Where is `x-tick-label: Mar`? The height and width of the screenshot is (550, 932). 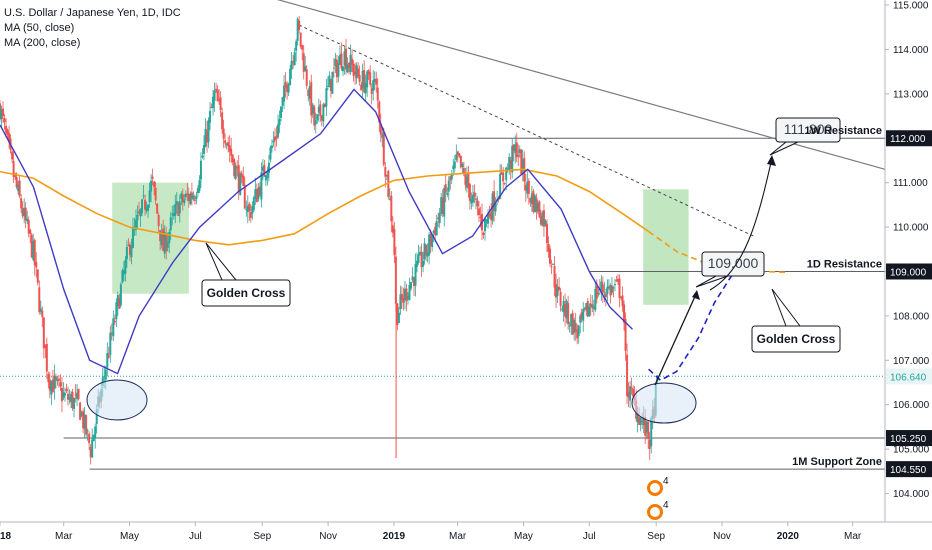 x-tick-label: Mar is located at coordinates (458, 536).